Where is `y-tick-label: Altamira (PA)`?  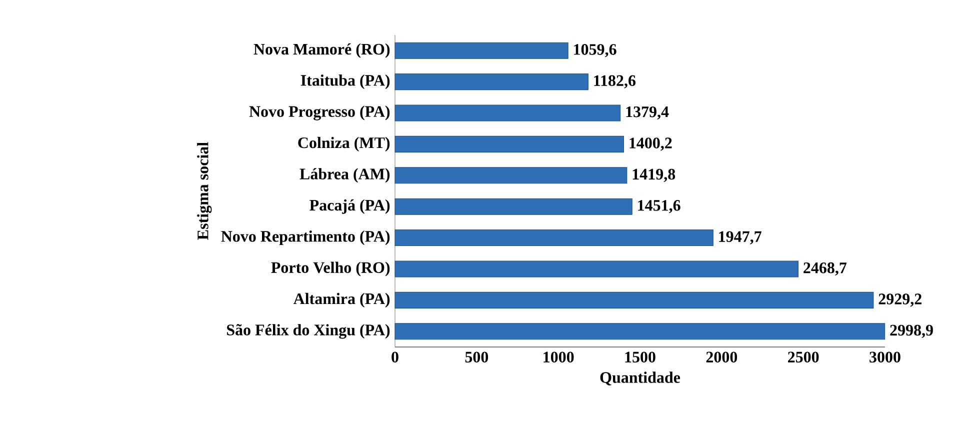 y-tick-label: Altamira (PA) is located at coordinates (341, 300).